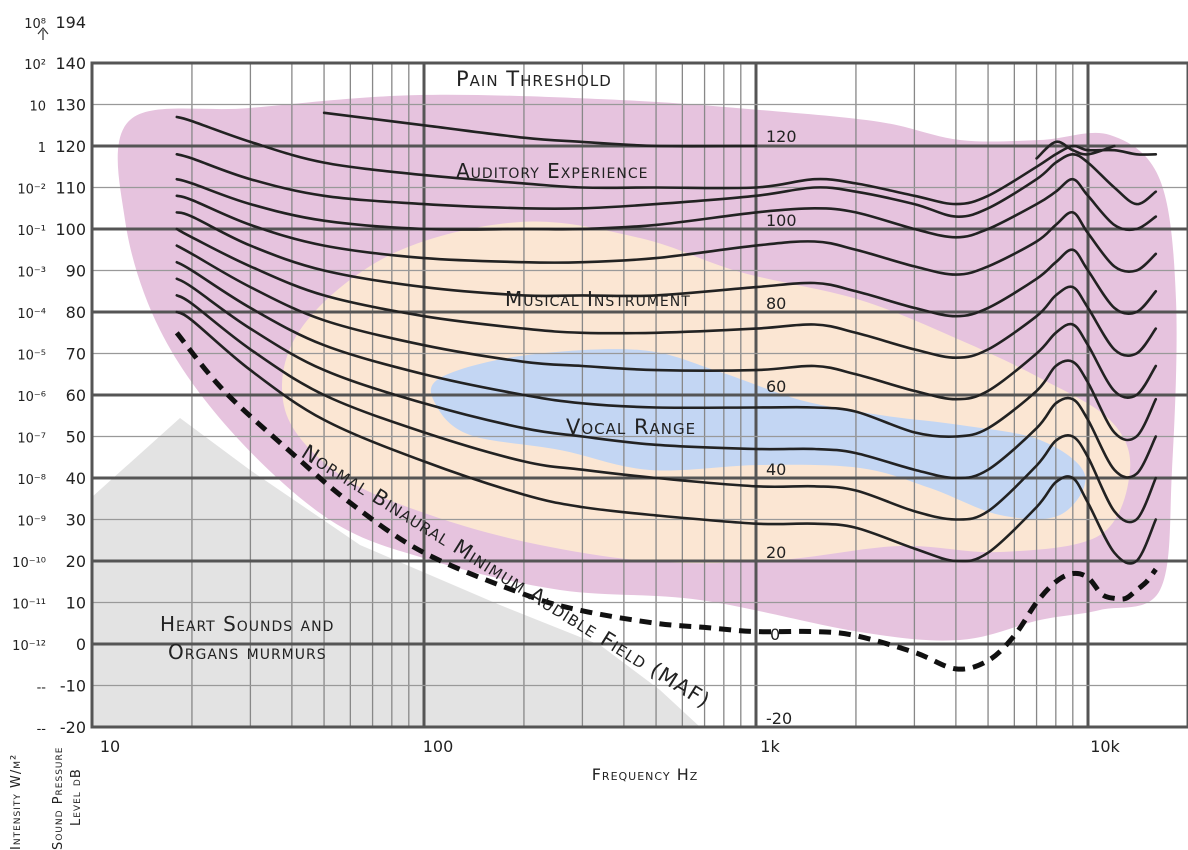 The image size is (1188, 850). What do you see at coordinates (70, 63) in the screenshot?
I see `y-tick-spl: 140` at bounding box center [70, 63].